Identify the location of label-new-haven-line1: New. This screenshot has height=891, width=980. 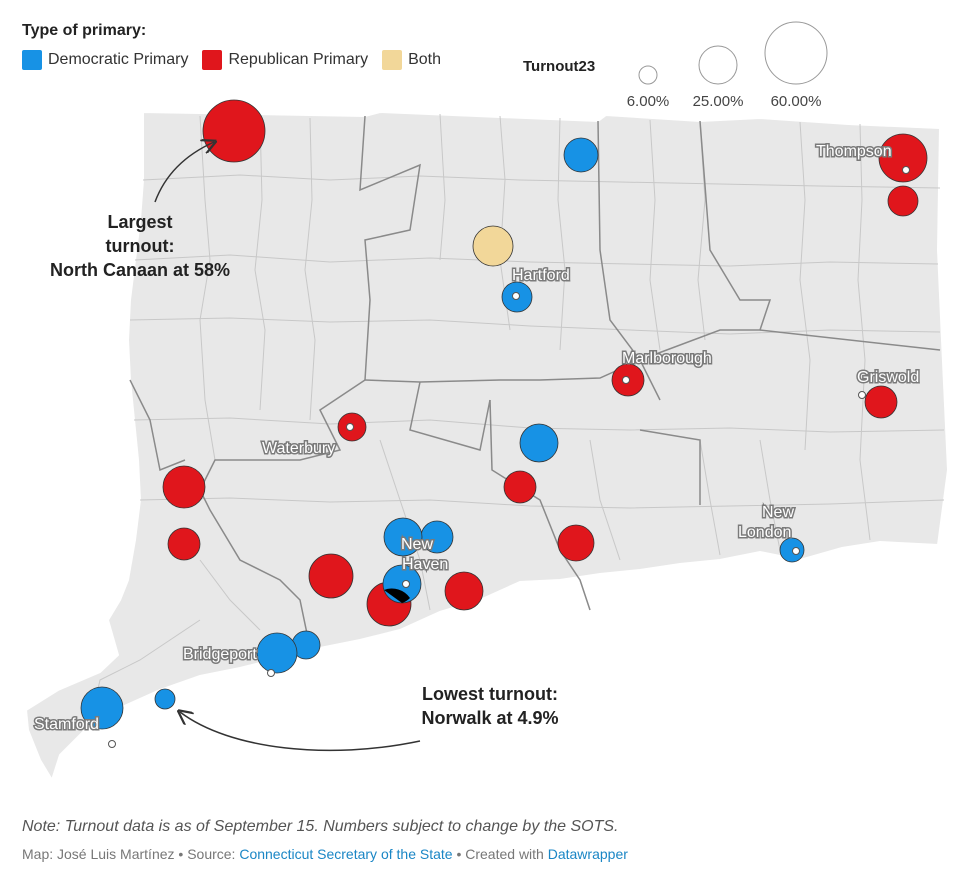
(417, 544).